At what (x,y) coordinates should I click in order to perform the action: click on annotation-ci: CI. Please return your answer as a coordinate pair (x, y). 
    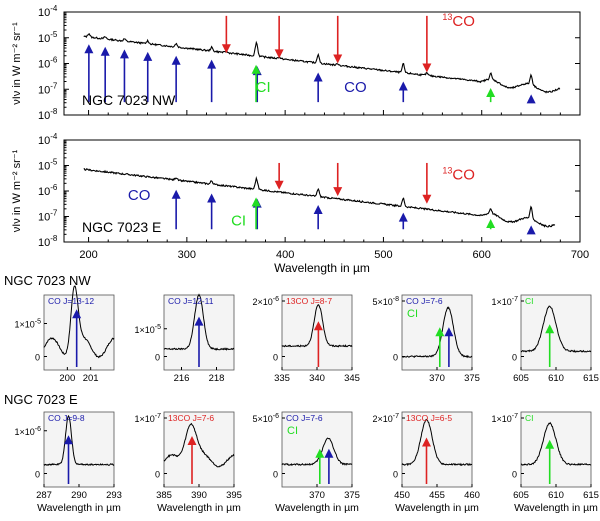
    Looking at the image, I should click on (263, 87).